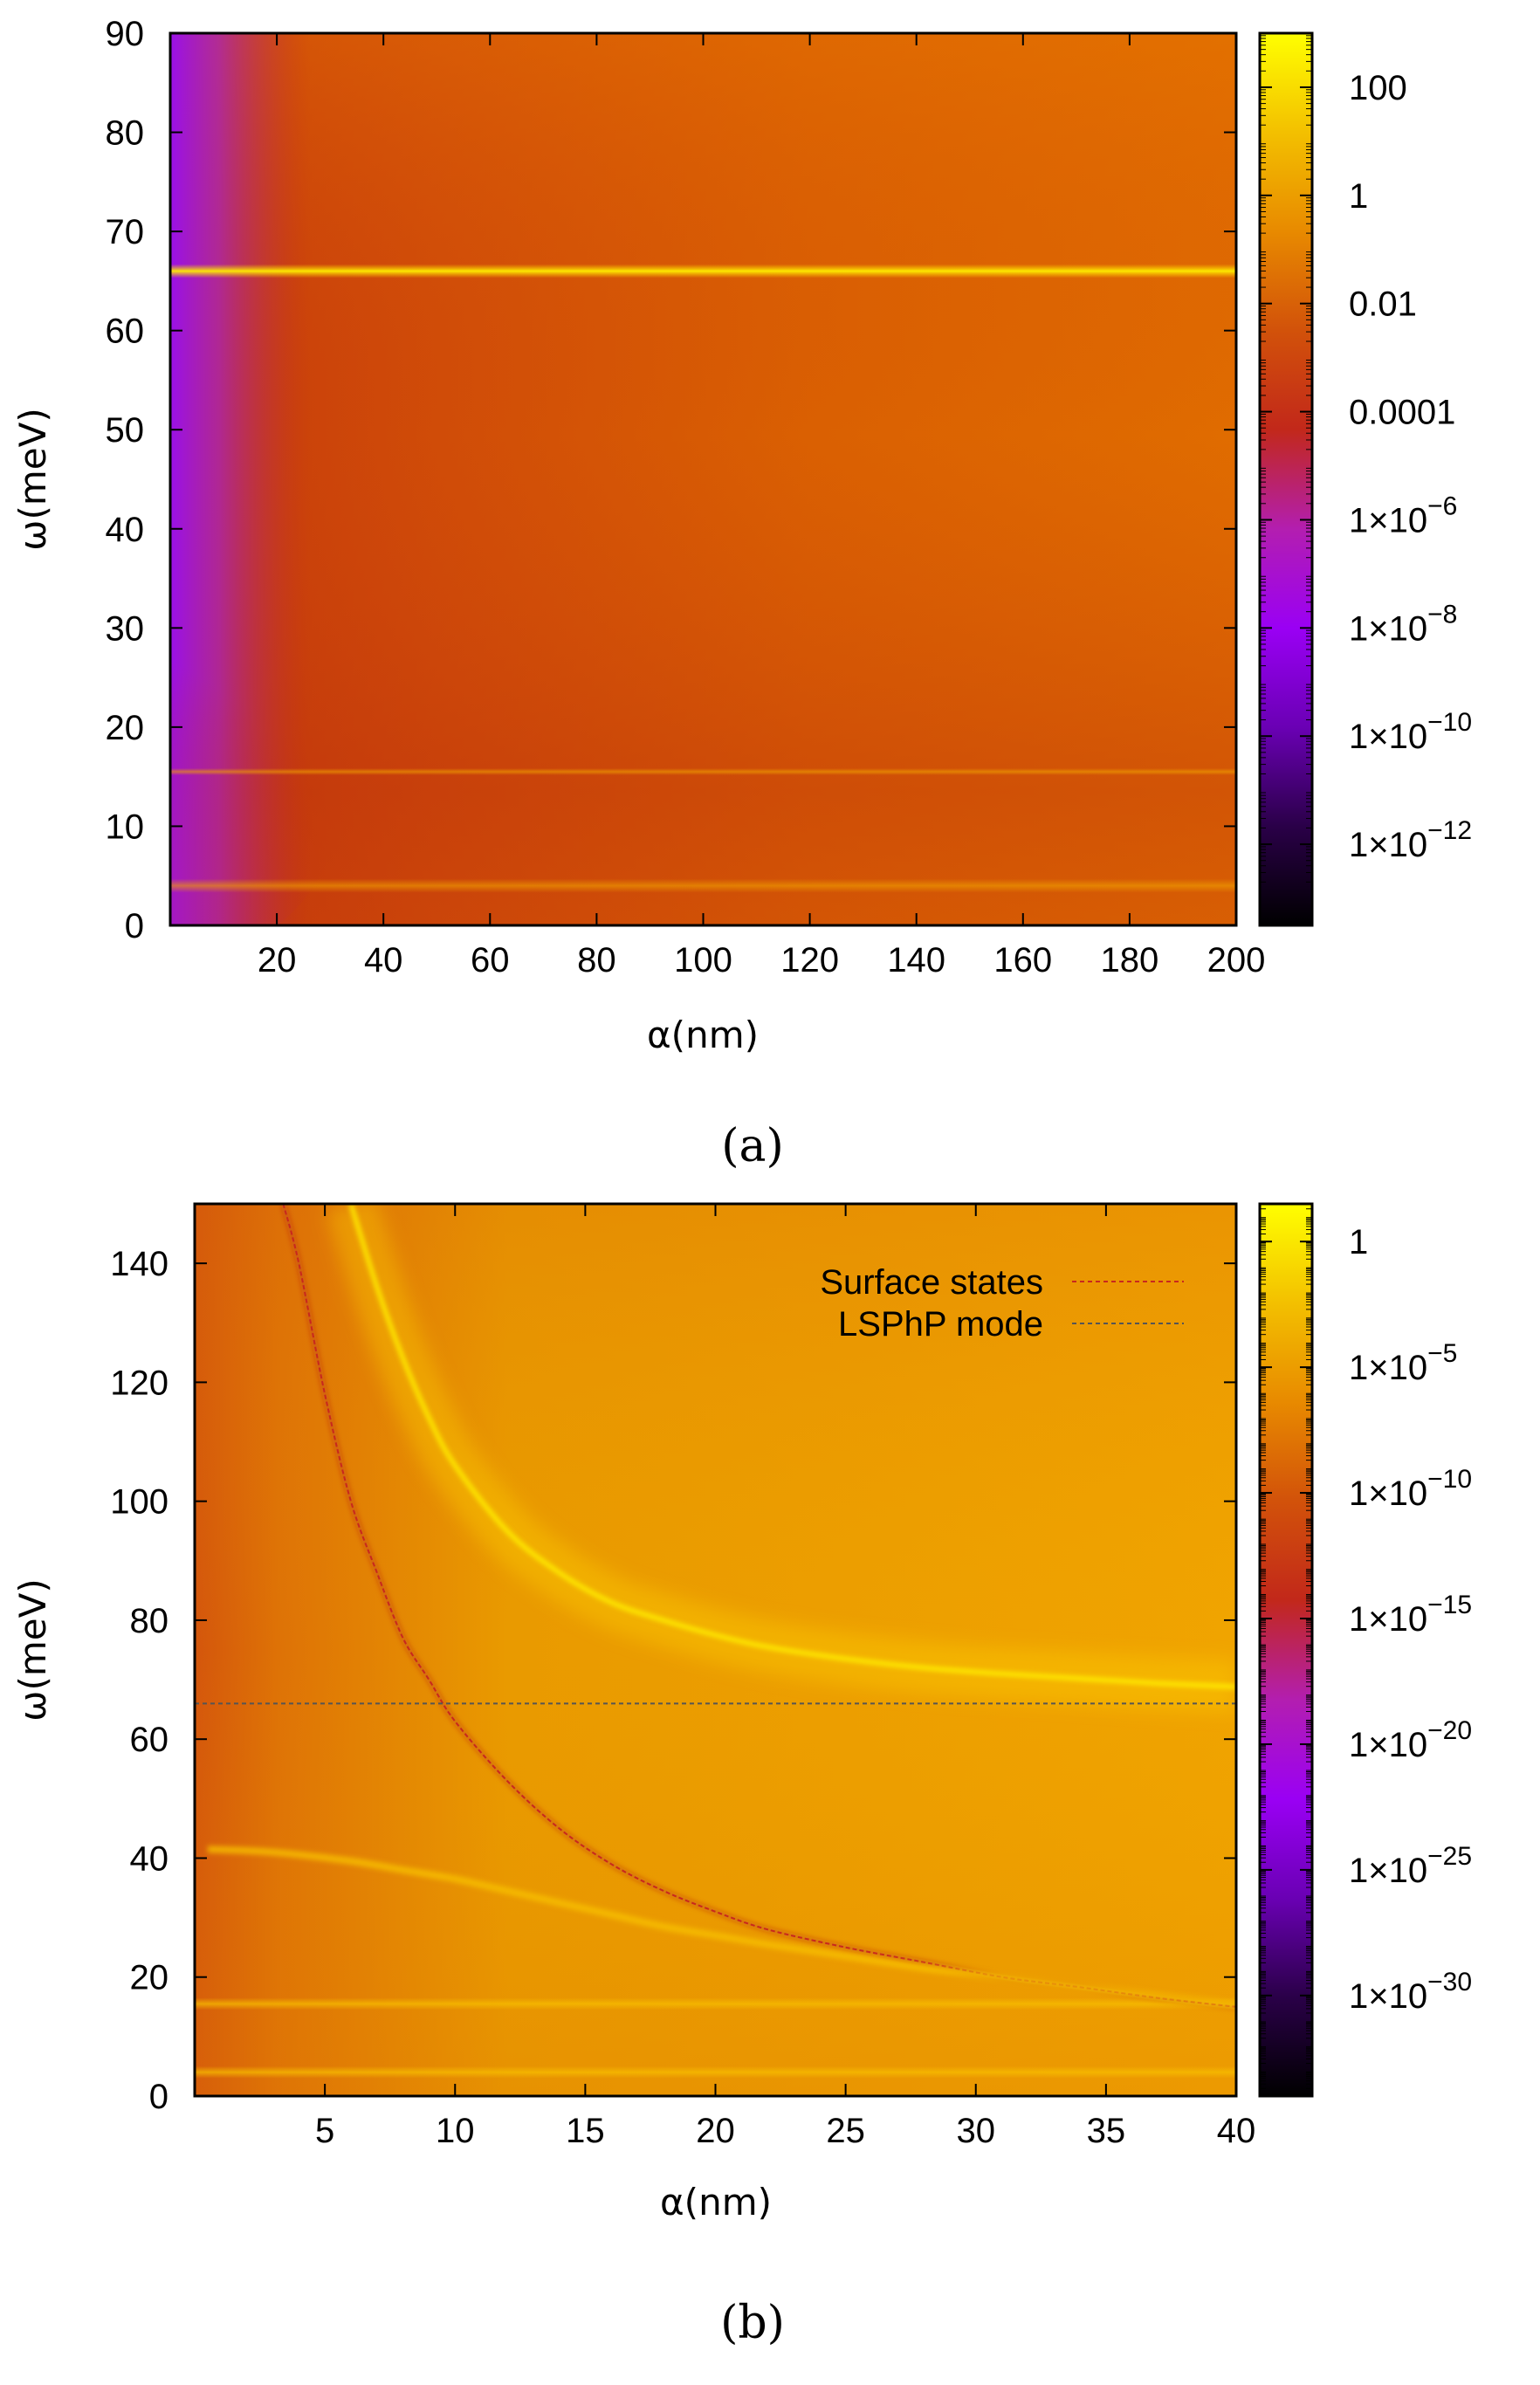 Image resolution: width=1540 pixels, height=2385 pixels. What do you see at coordinates (752, 1146) in the screenshot?
I see `panel-a-label: (a)` at bounding box center [752, 1146].